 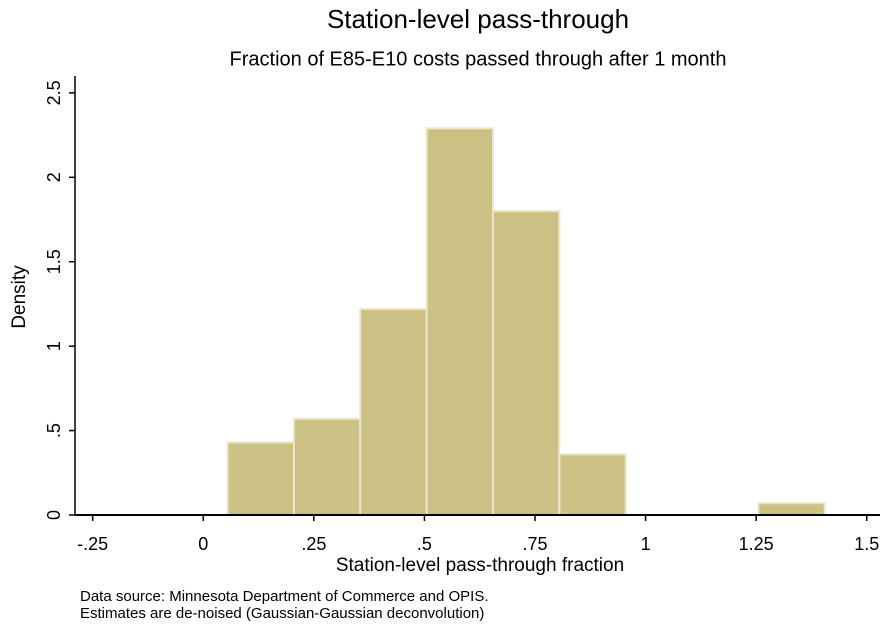 What do you see at coordinates (424, 544) in the screenshot?
I see `x-tick-label: .5` at bounding box center [424, 544].